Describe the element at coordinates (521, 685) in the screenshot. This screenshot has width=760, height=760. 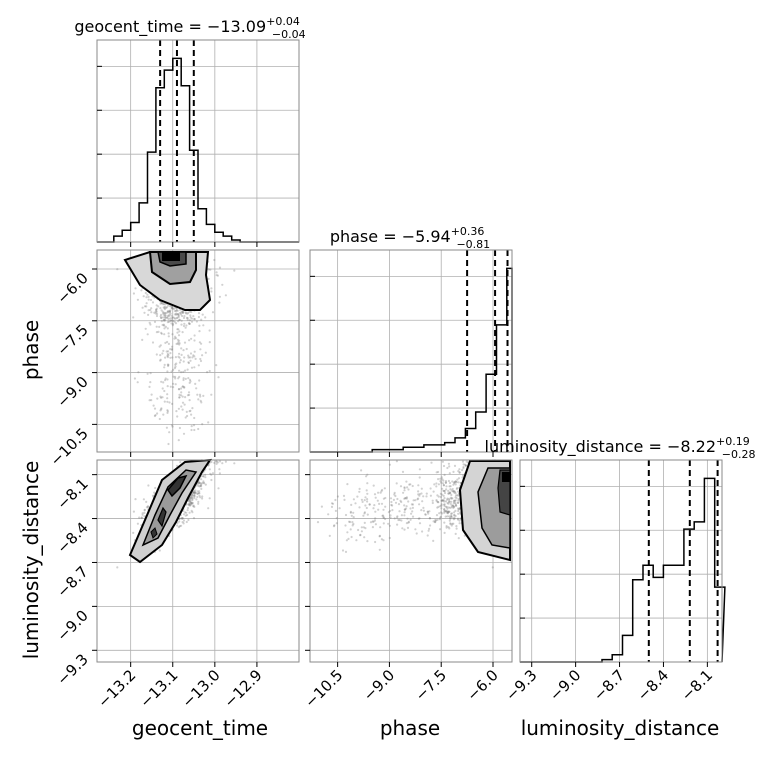
I see `tick-label-x: −9.3` at that location.